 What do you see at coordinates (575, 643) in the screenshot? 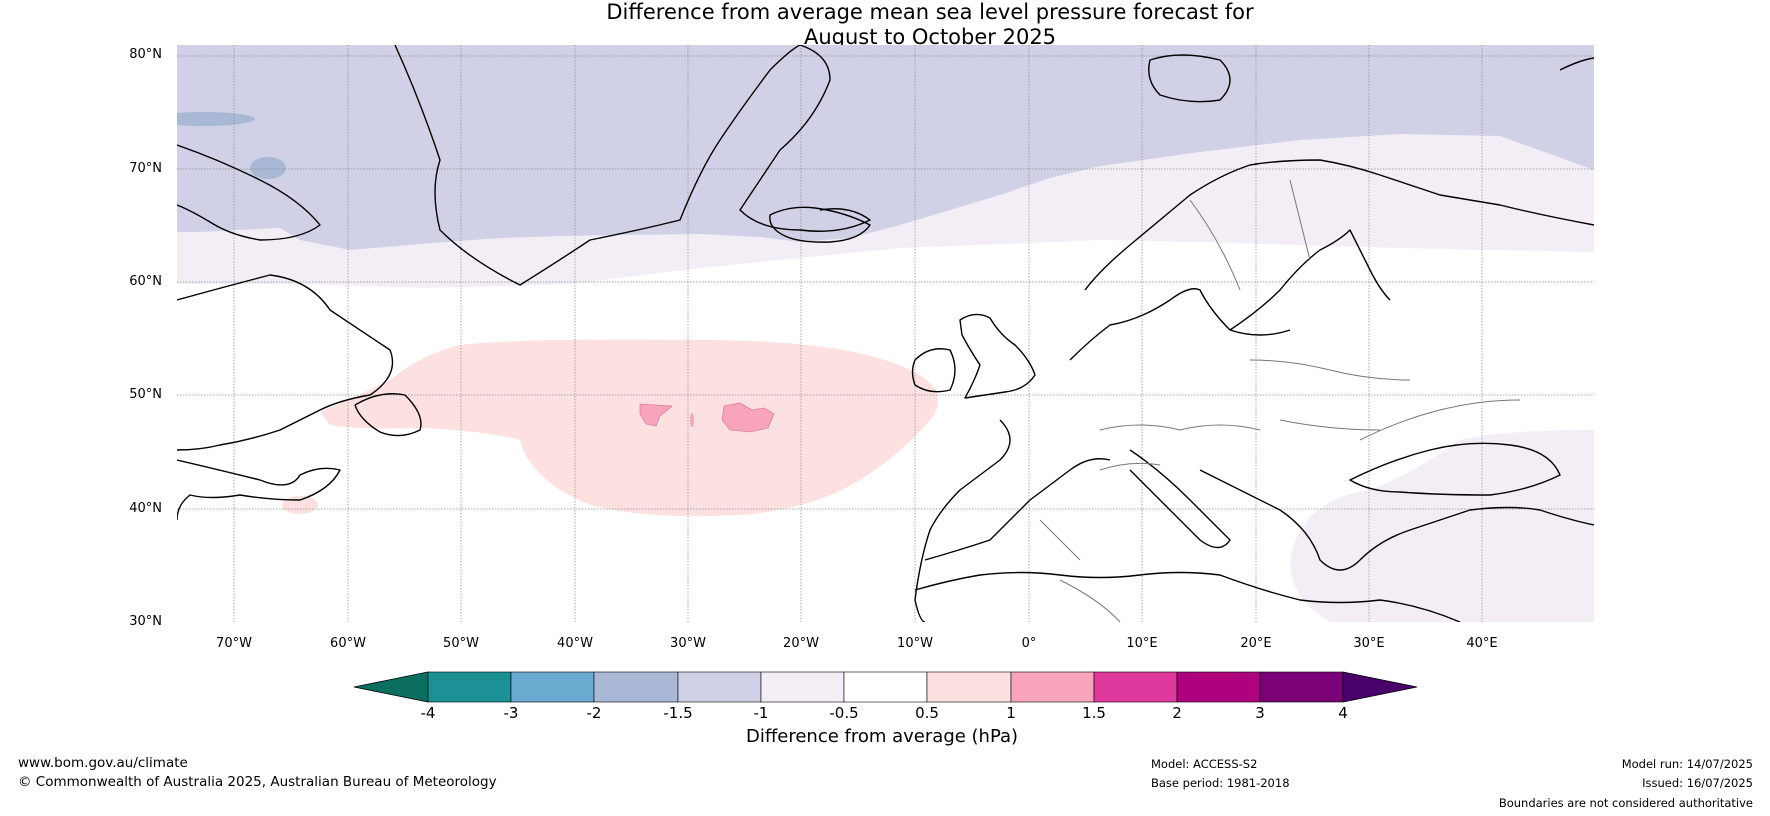
I see `lon-label-40w: 40°W` at bounding box center [575, 643].